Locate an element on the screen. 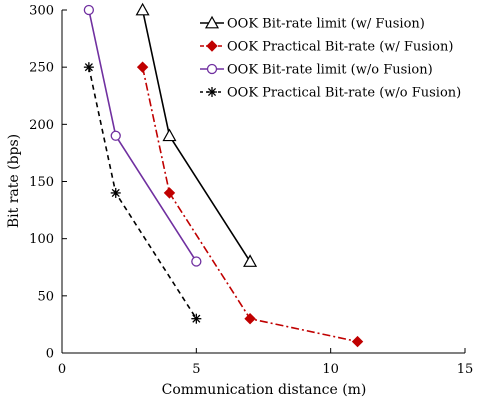 This screenshot has width=489, height=400. legend-item: OOK Bit-rate limit (w/ Fusion) is located at coordinates (312, 23).